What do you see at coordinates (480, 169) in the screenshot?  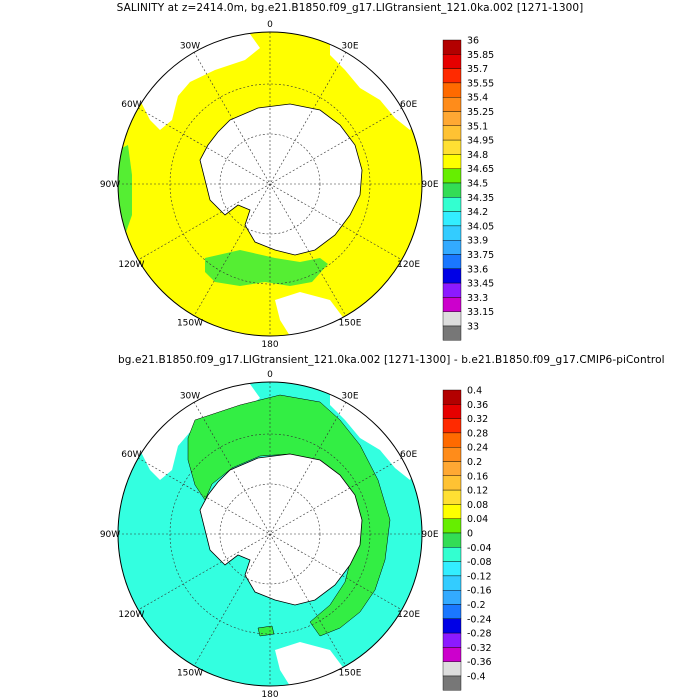 I see `colorbar-tick-label: 34.65` at bounding box center [480, 169].